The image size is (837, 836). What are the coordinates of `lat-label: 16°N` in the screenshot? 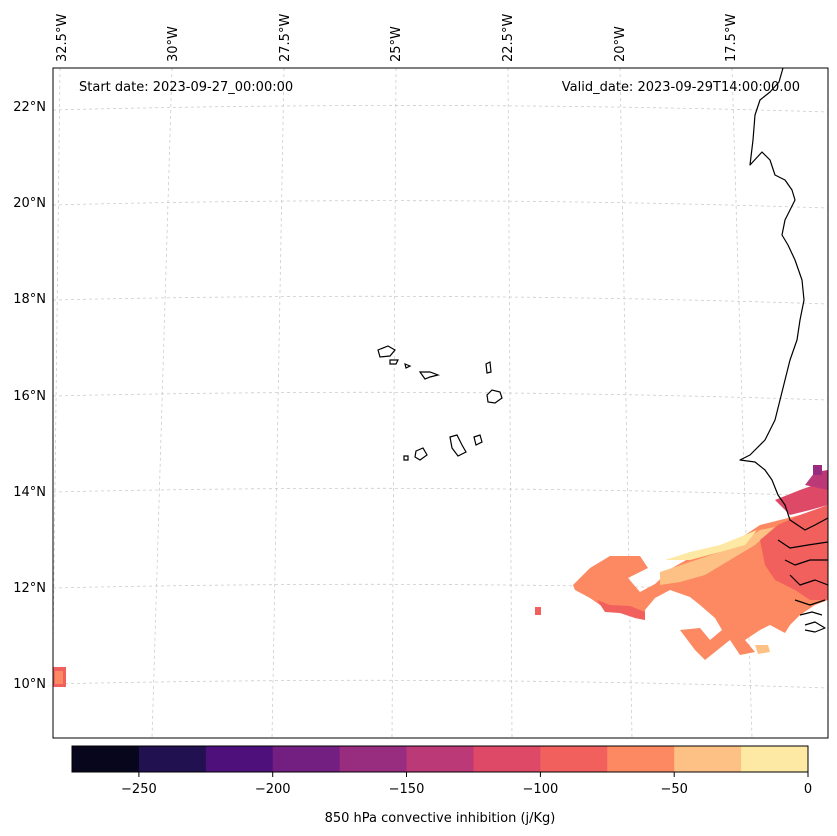 It's located at (29, 396).